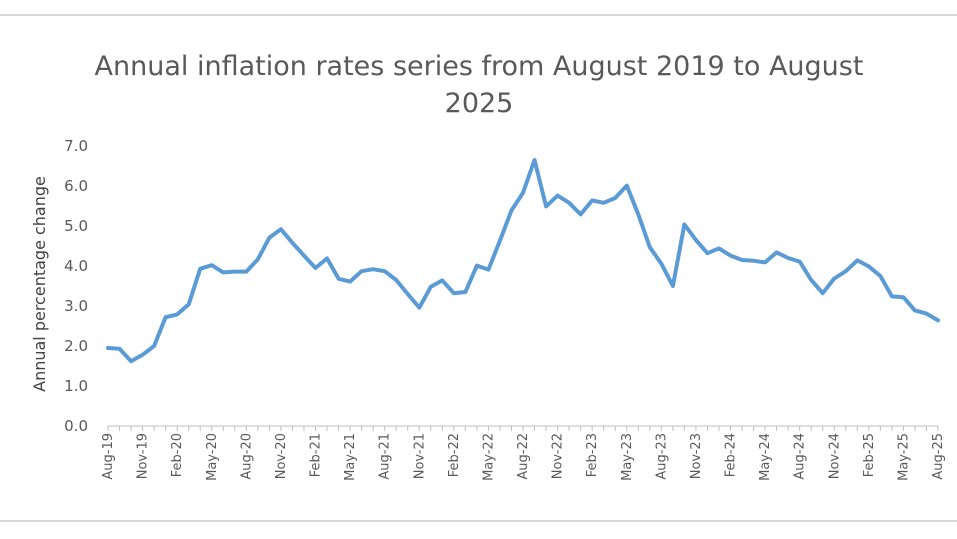 The width and height of the screenshot is (957, 539). What do you see at coordinates (903, 457) in the screenshot?
I see `x-tick-label: May-25` at bounding box center [903, 457].